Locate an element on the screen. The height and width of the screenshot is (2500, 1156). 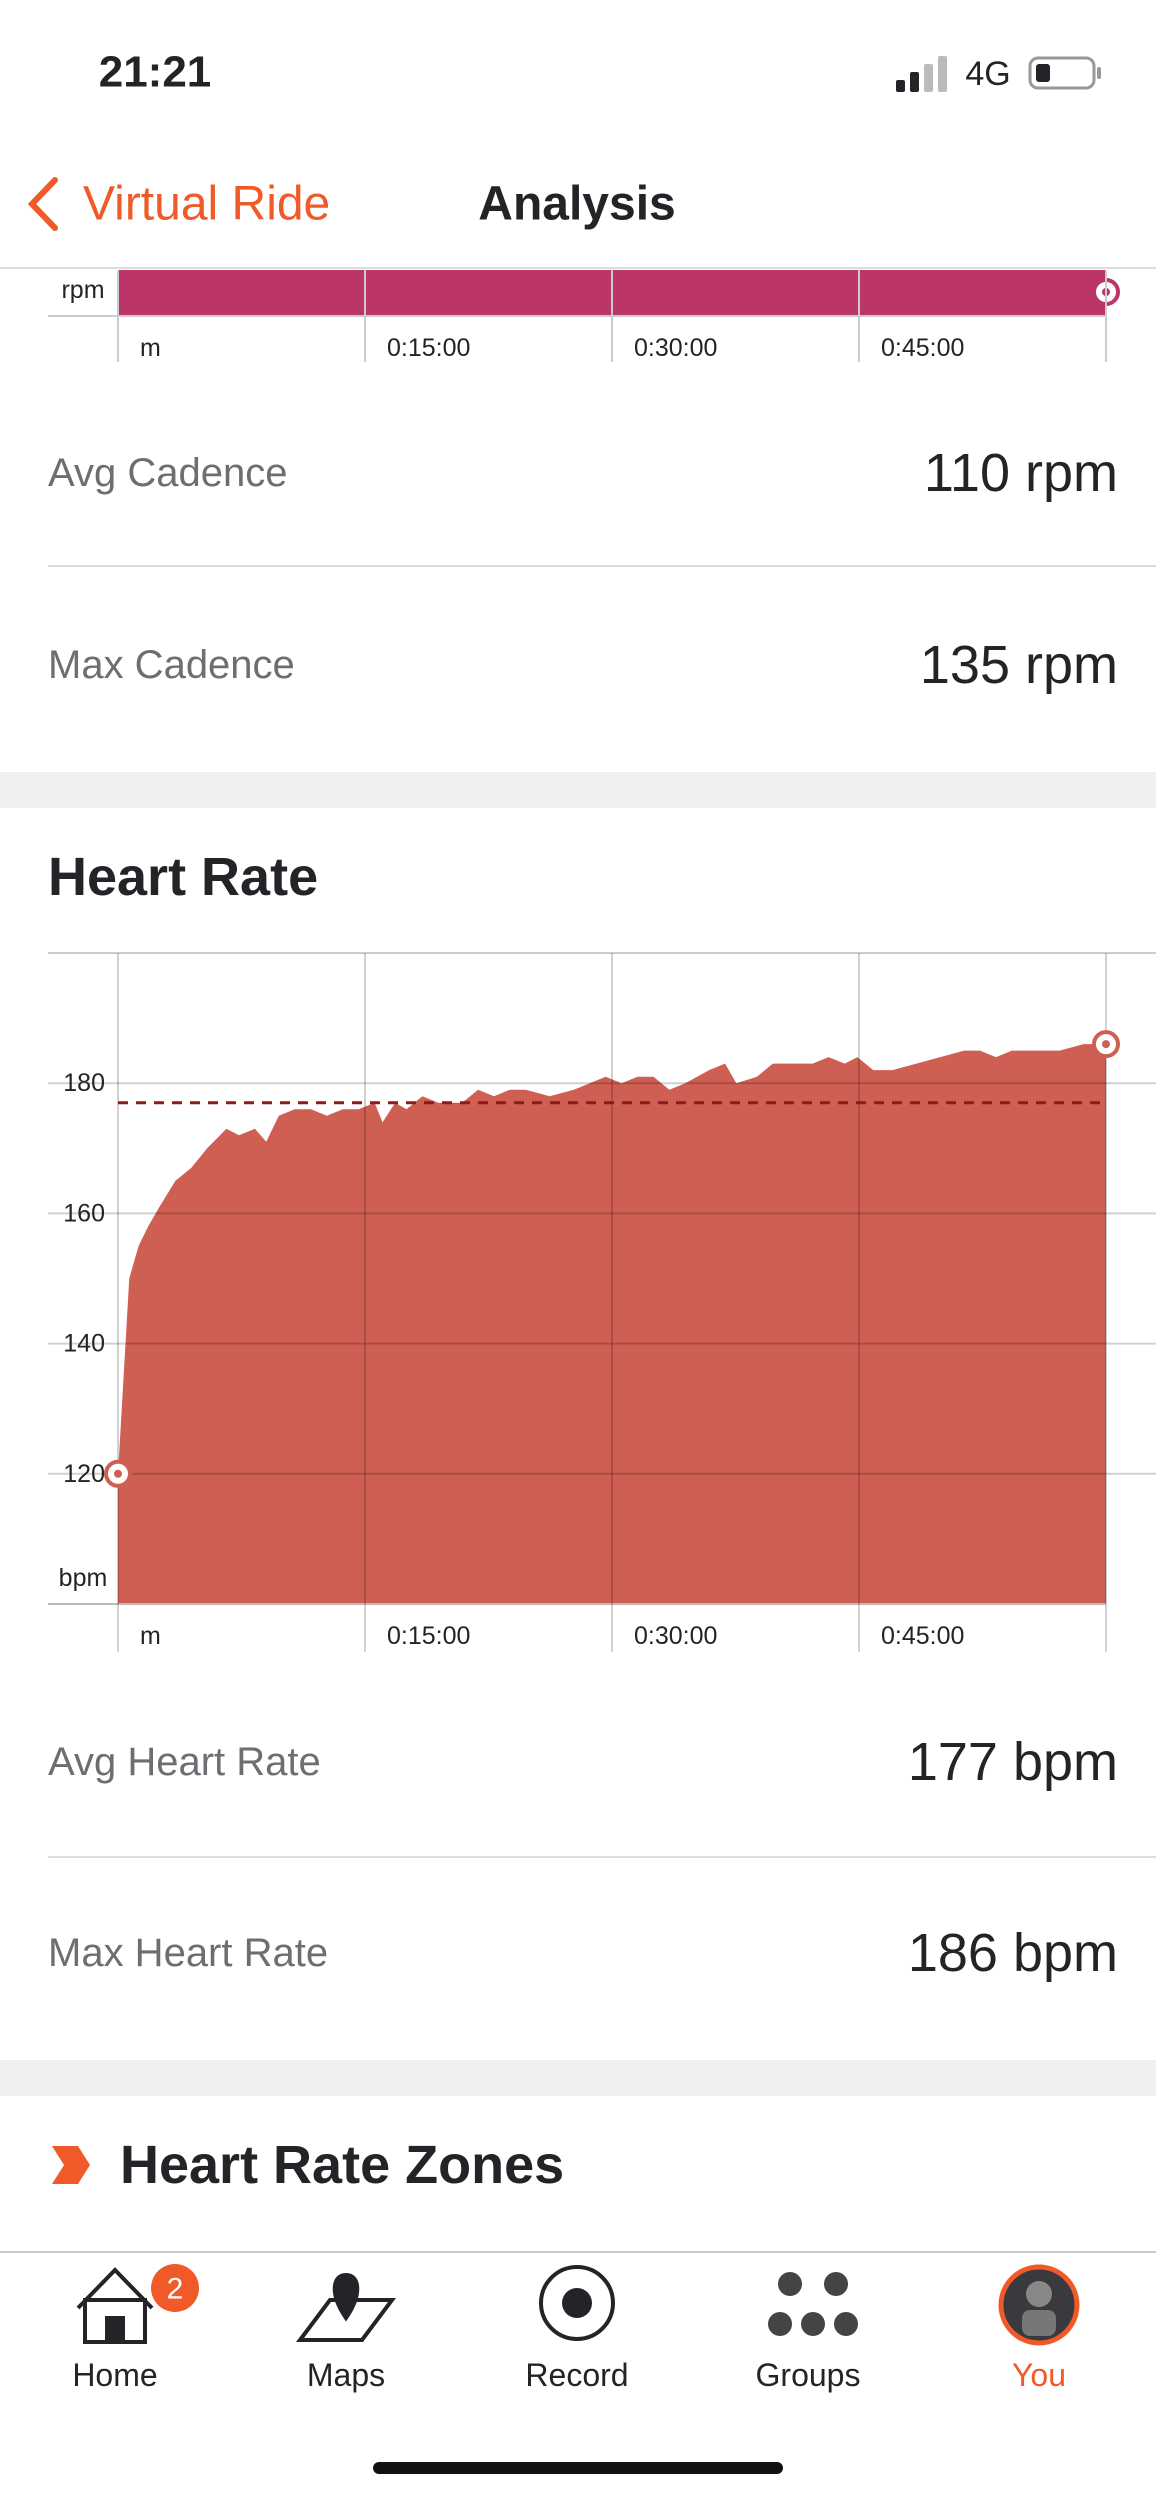
badge-count: 2 is located at coordinates (175, 2289).